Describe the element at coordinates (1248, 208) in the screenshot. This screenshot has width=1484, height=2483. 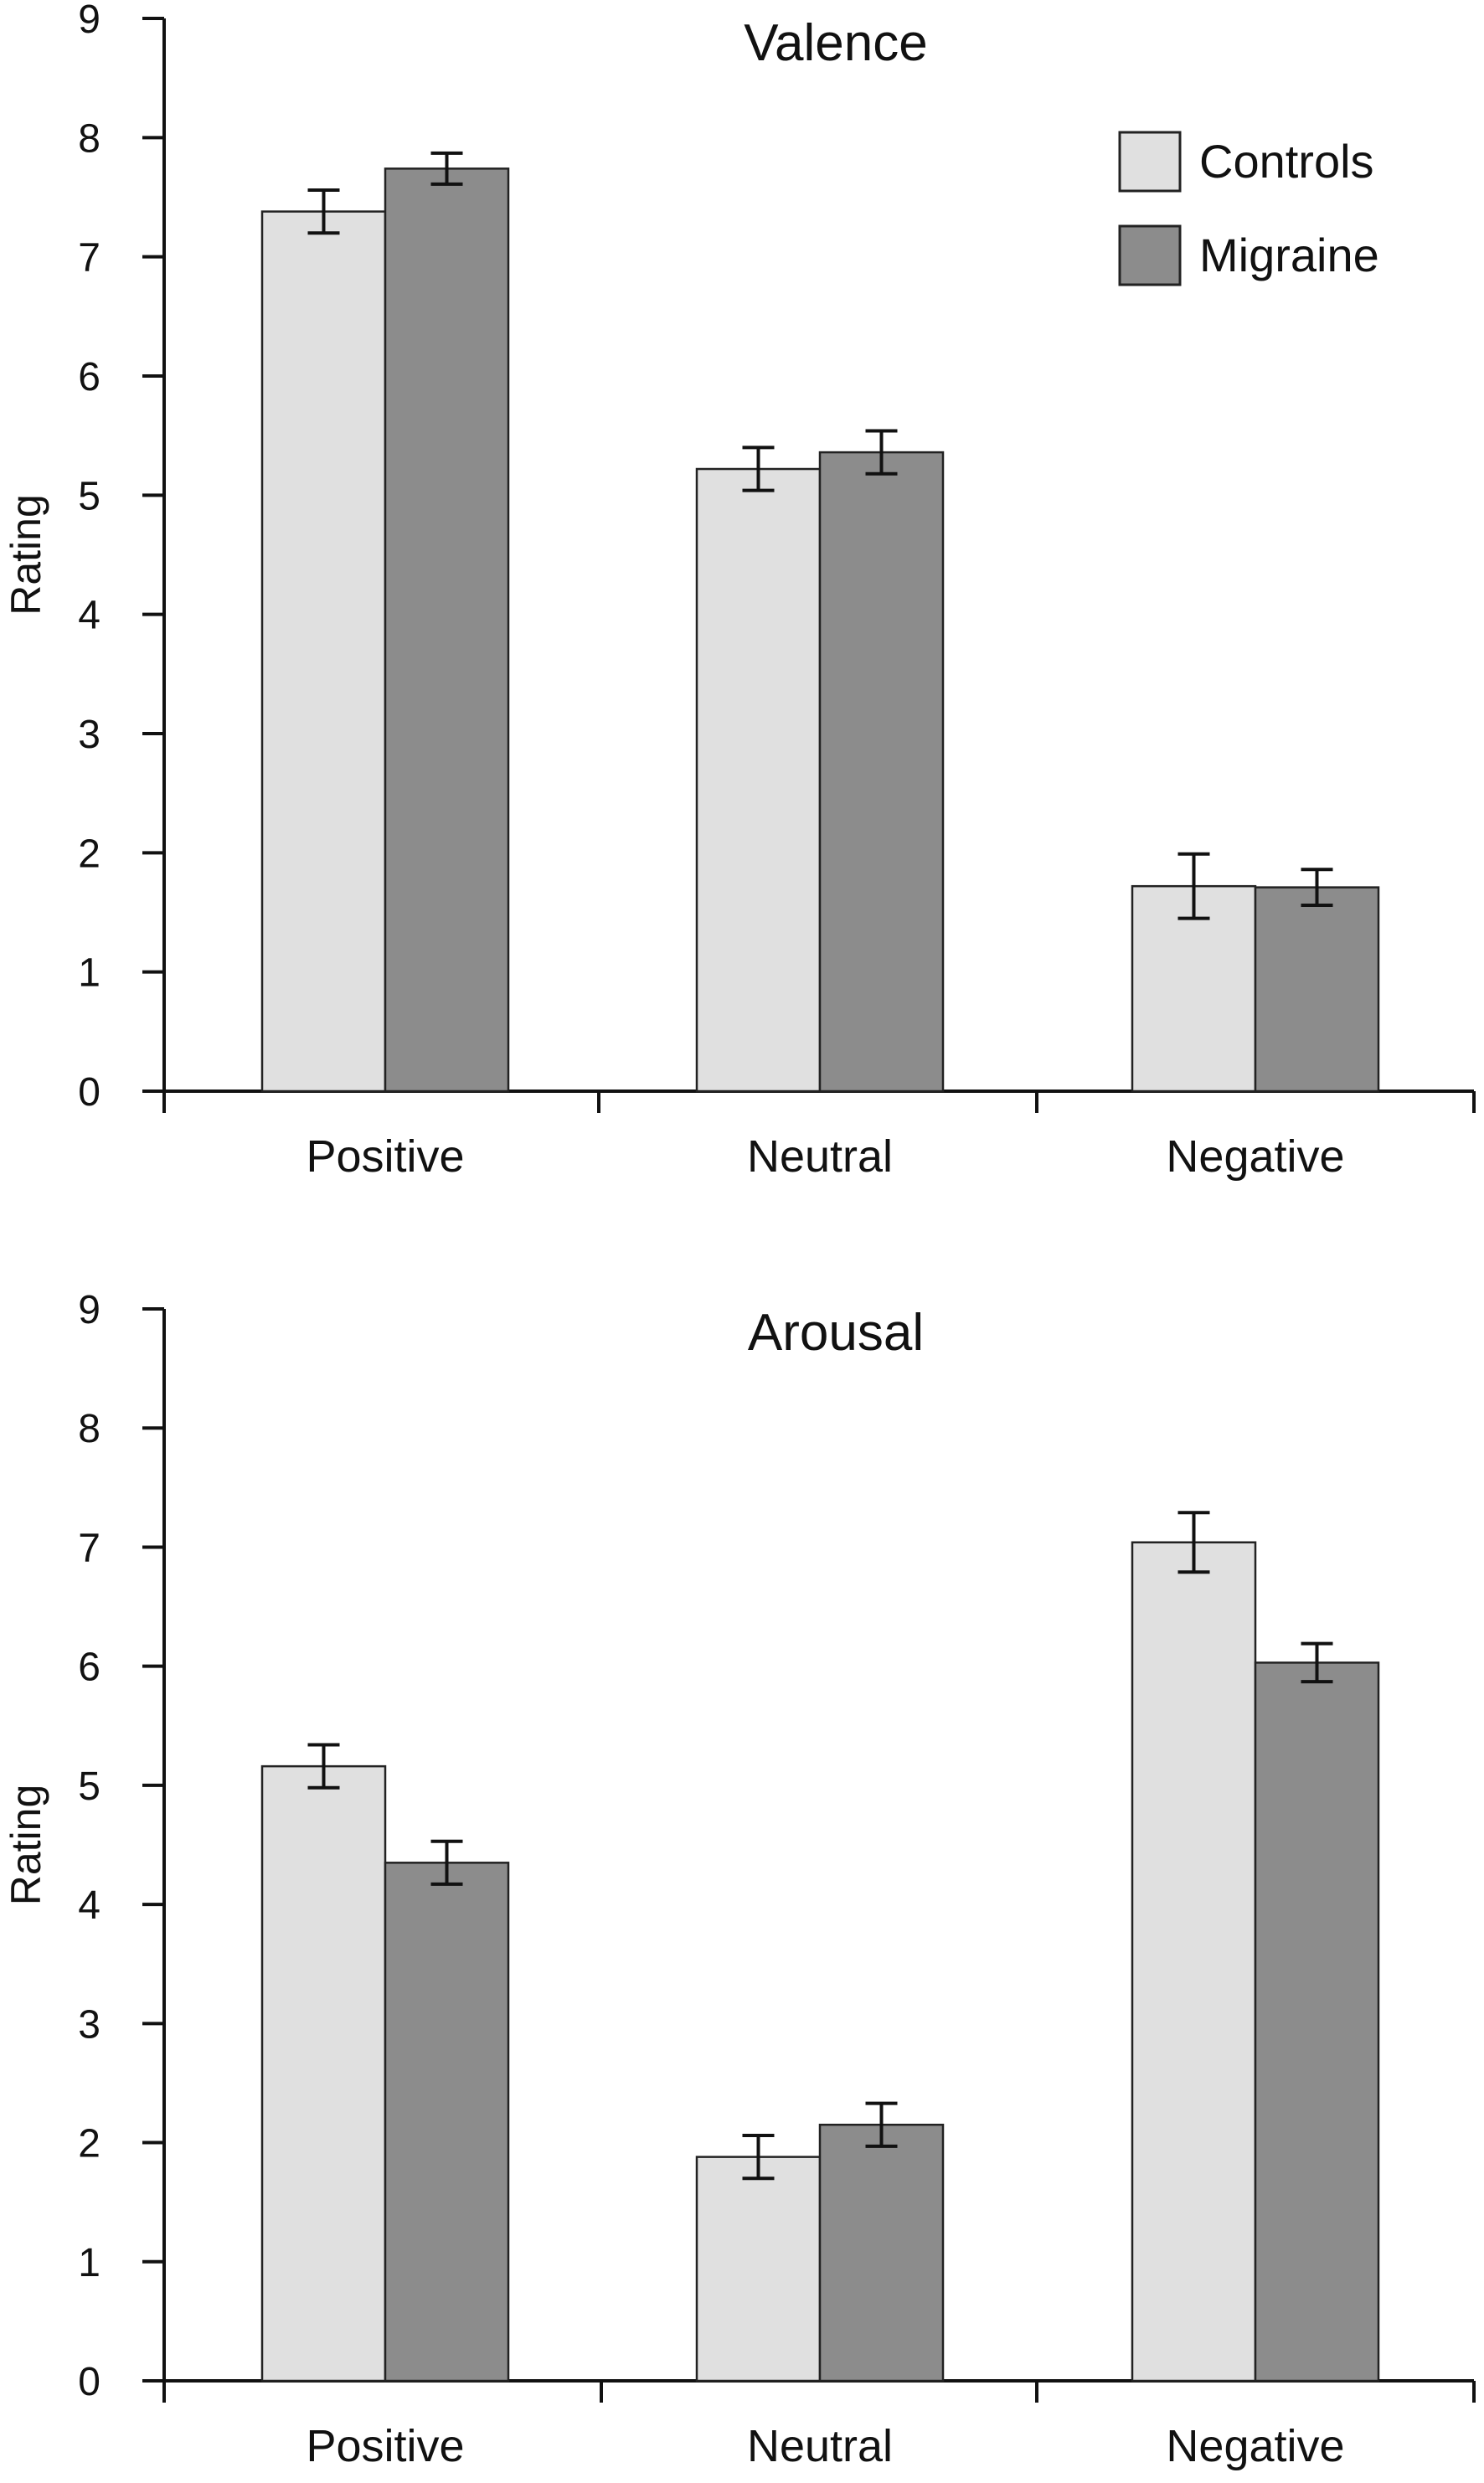
I see `legend: Controls Migraine` at that location.